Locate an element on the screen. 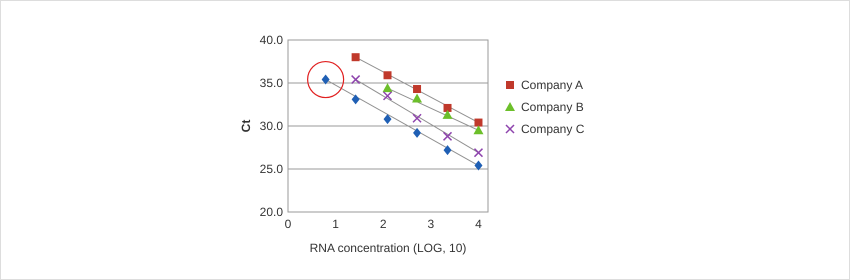 The height and width of the screenshot is (280, 850). x-tick-label: 0 is located at coordinates (288, 224).